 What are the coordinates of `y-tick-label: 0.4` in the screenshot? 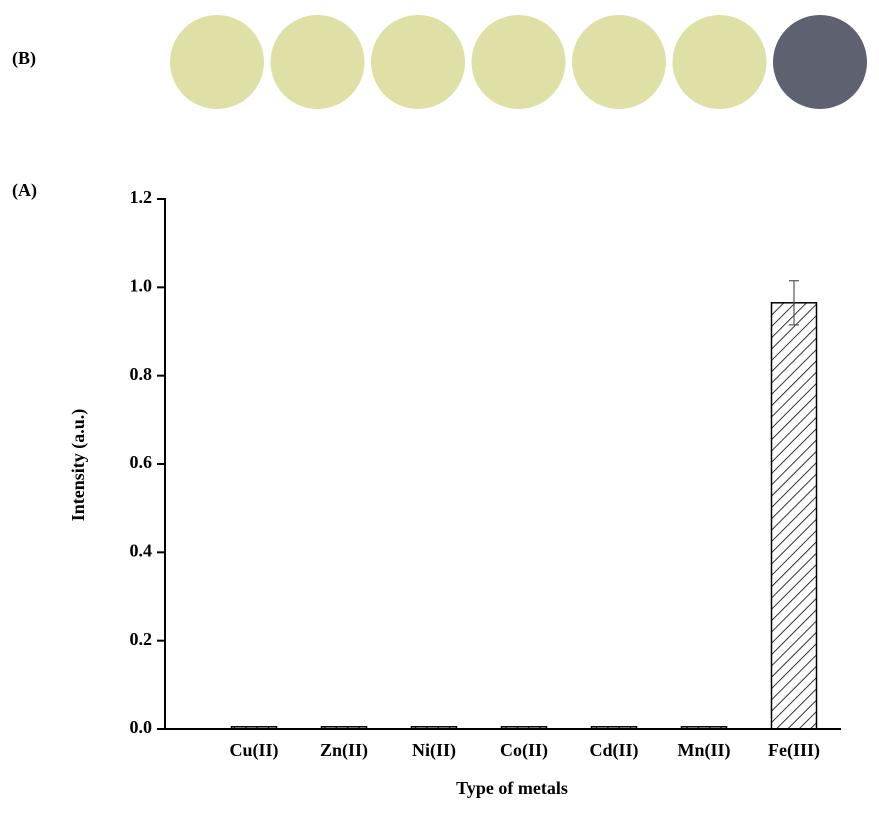 It's located at (141, 550).